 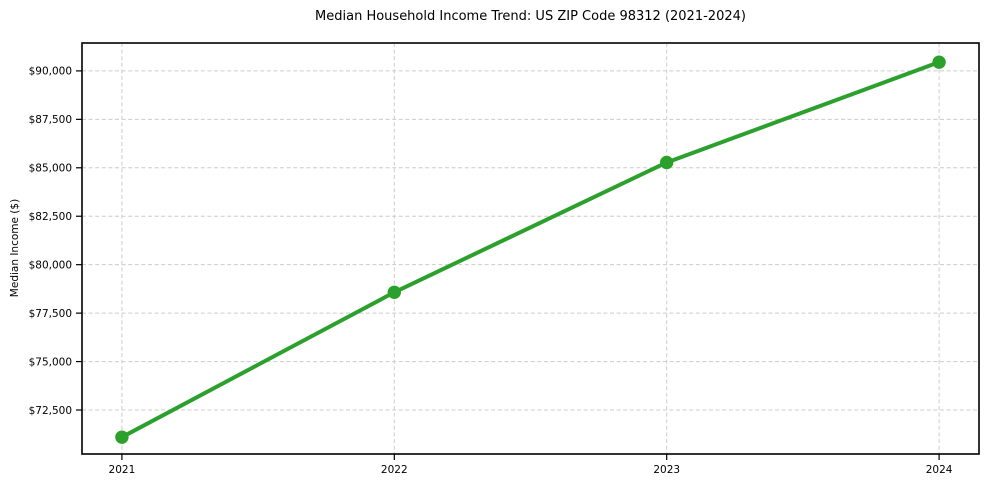 I want to click on y-tick-label: $77,500, so click(x=50, y=314).